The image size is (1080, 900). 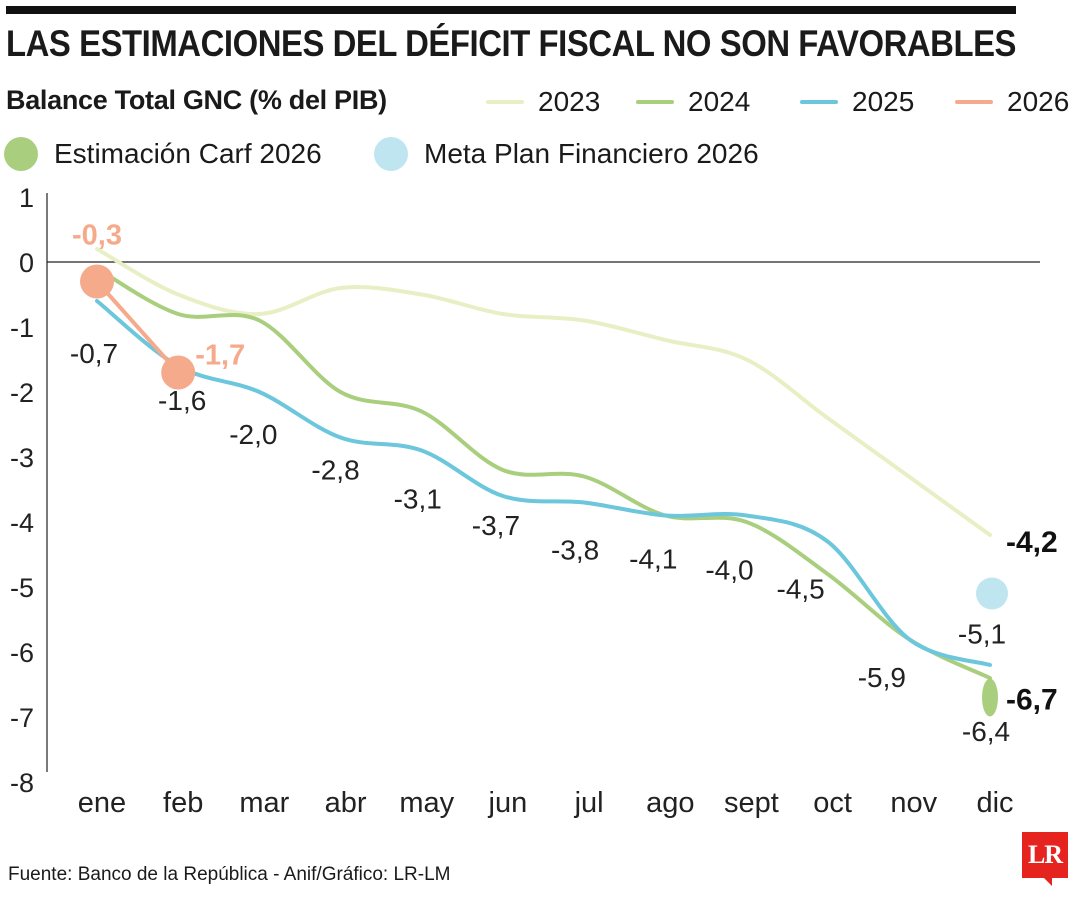 What do you see at coordinates (97, 281) in the screenshot?
I see `point-2026-ene` at bounding box center [97, 281].